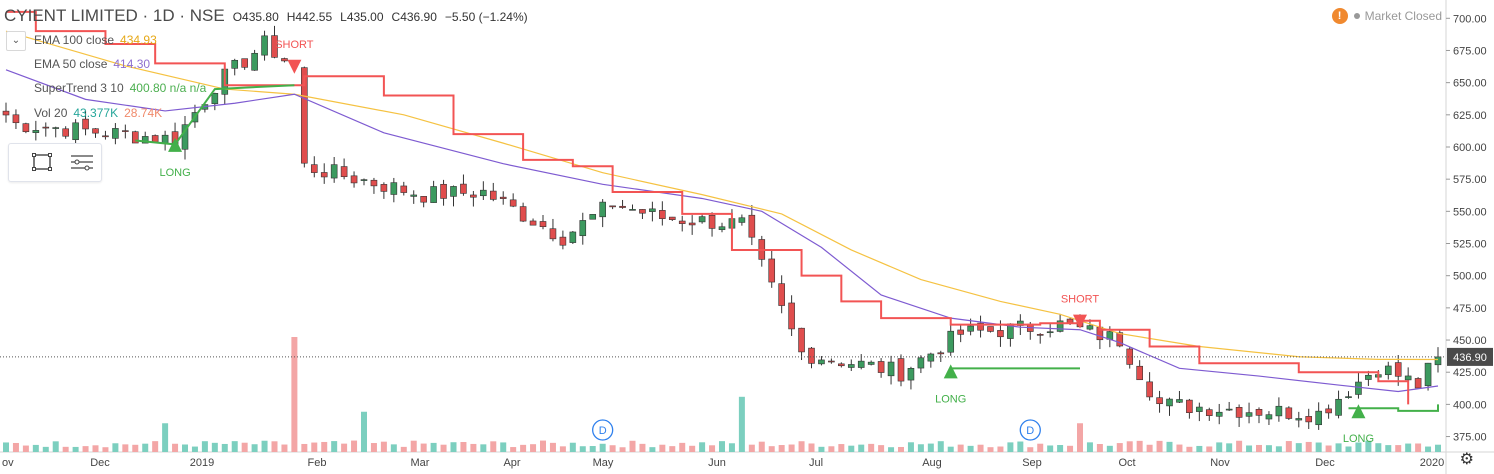 The width and height of the screenshot is (1494, 474). Describe the element at coordinates (1080, 321) in the screenshot. I see `short-signal-arrow-icon` at that location.